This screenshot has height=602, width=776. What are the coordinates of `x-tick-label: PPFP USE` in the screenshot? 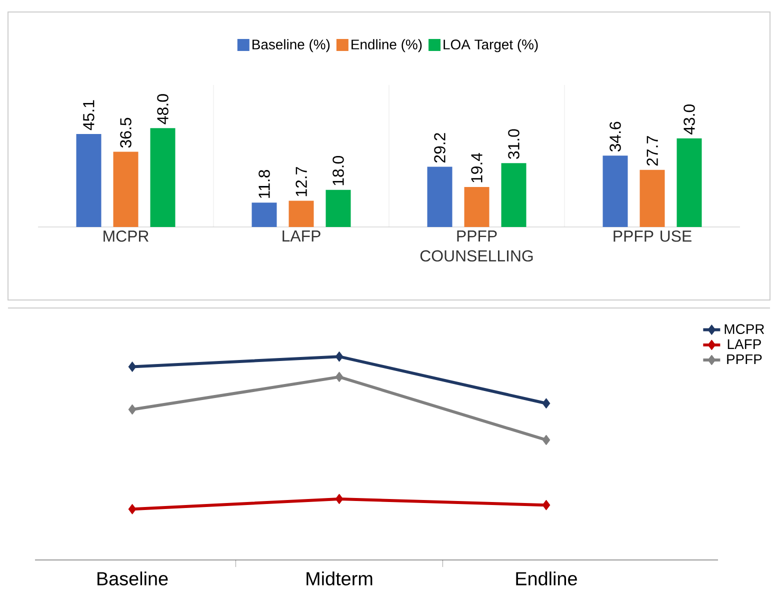 It's located at (653, 236).